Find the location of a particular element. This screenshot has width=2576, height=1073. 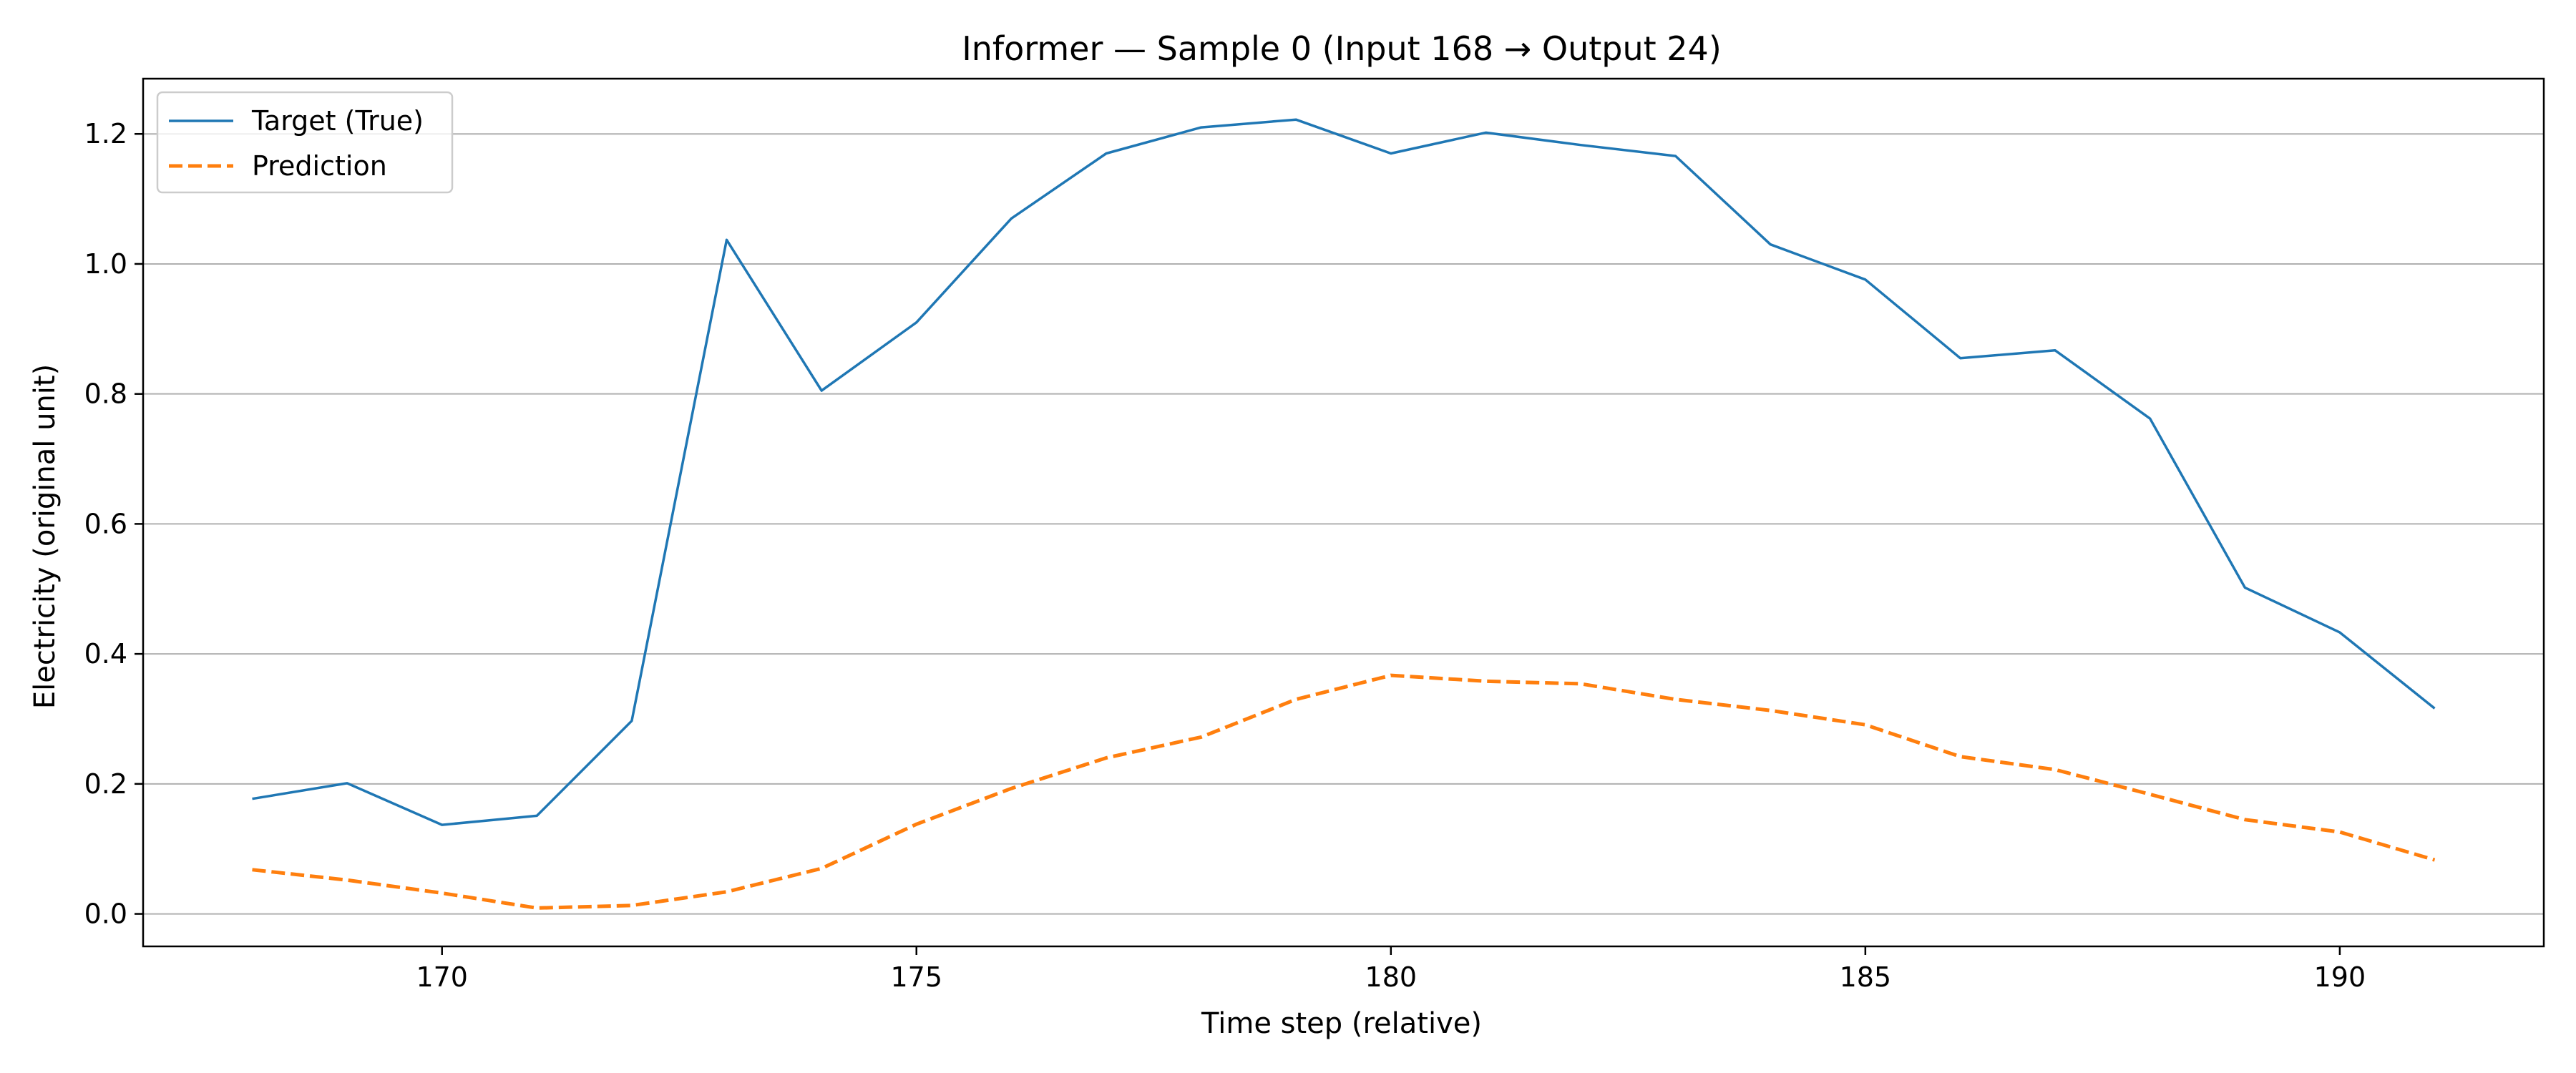

y-tick-label-5: 1.0 is located at coordinates (105, 264).